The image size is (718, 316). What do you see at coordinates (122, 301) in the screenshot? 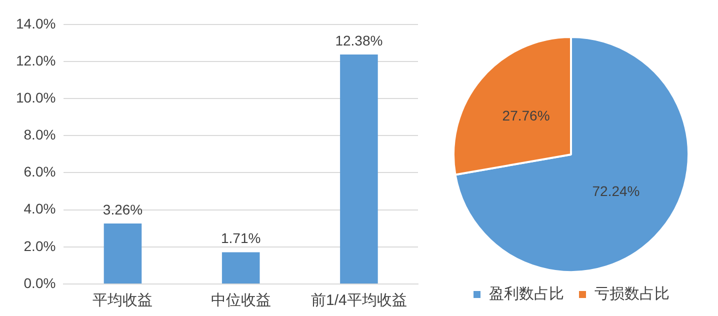
I see `x-tick-label: 平均收益` at bounding box center [122, 301].